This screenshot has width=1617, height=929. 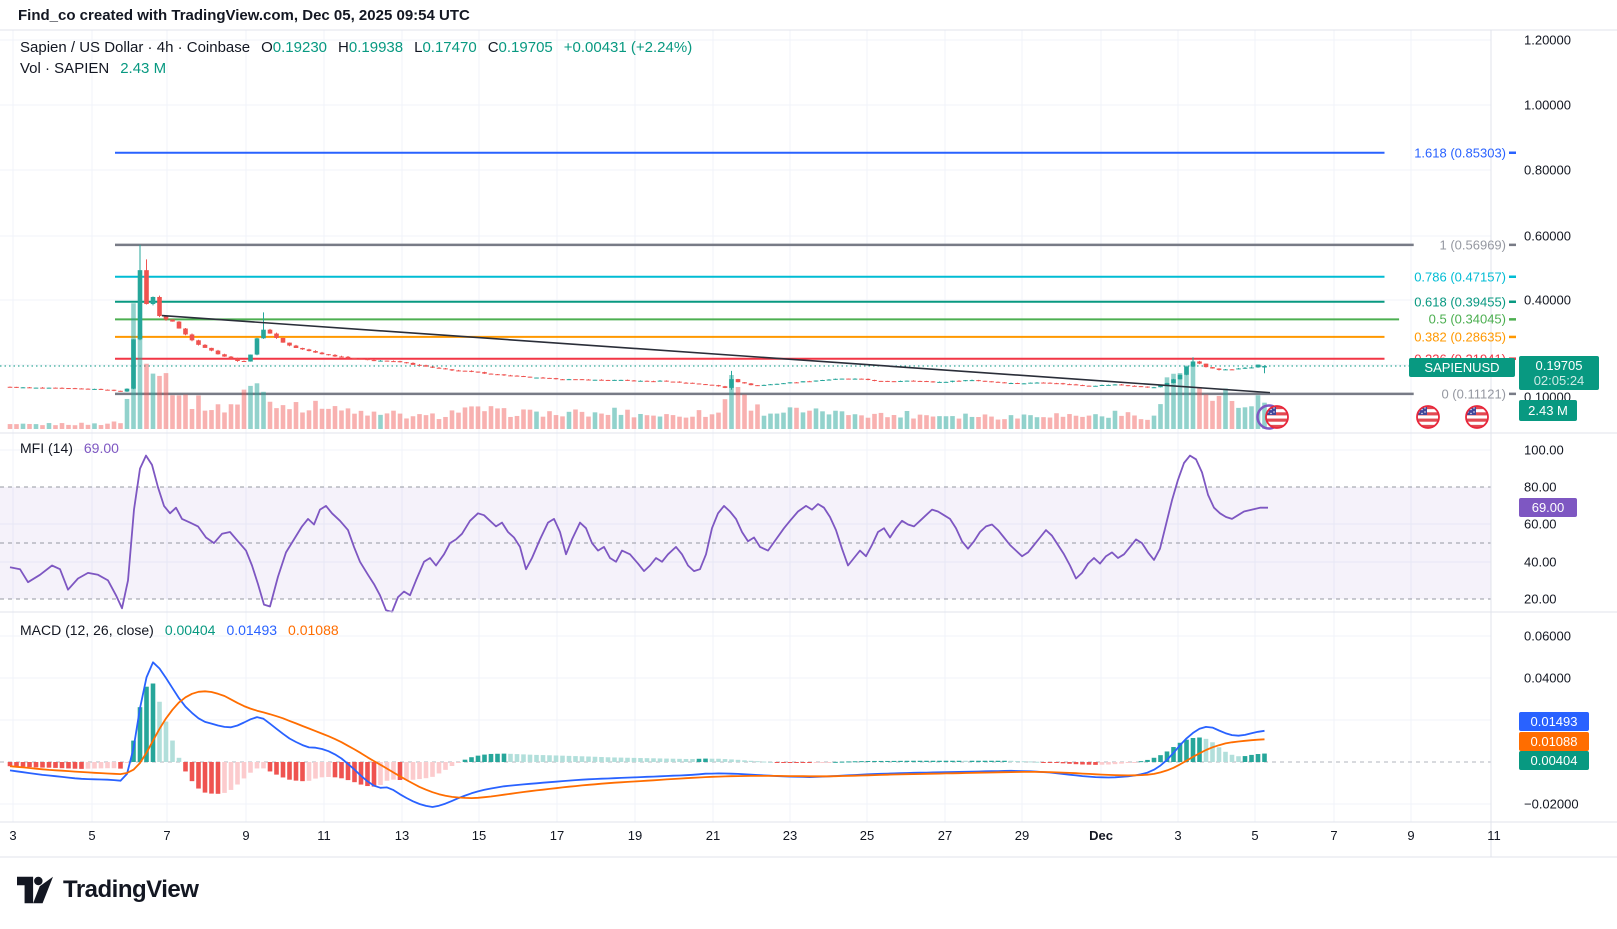 I want to click on tradingview-logo: TradingView, so click(x=108, y=890).